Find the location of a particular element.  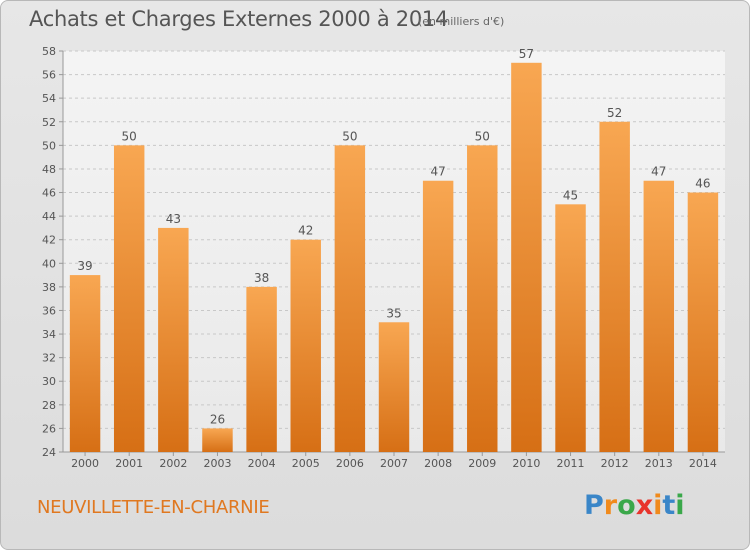

commune-name: NEUVILLETTE-EN-CHARNIE is located at coordinates (153, 507).